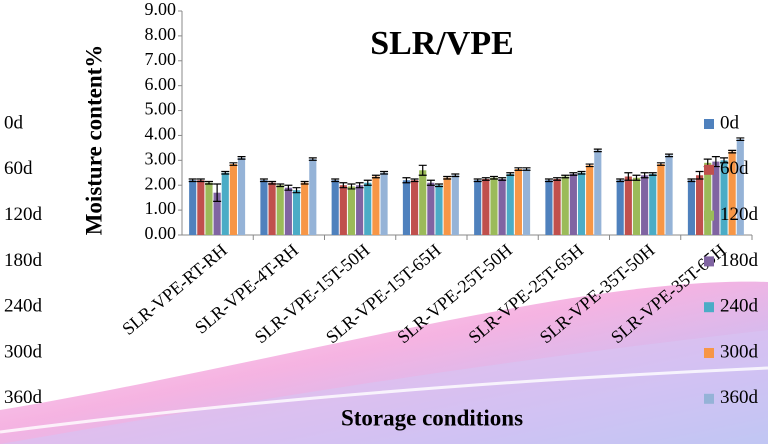  I want to click on y-tick-label: 1.00, so click(161, 208).